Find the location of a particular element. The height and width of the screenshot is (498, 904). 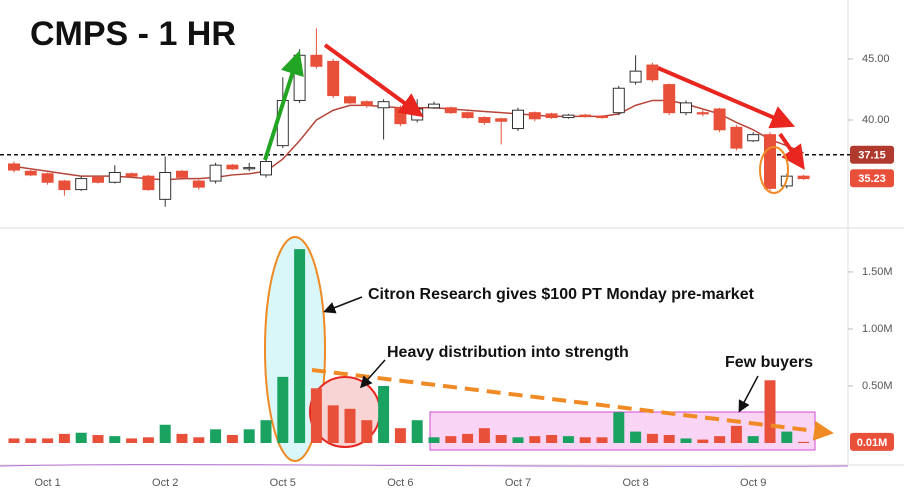

chart-title: CMPS - 1 HR is located at coordinates (133, 34).